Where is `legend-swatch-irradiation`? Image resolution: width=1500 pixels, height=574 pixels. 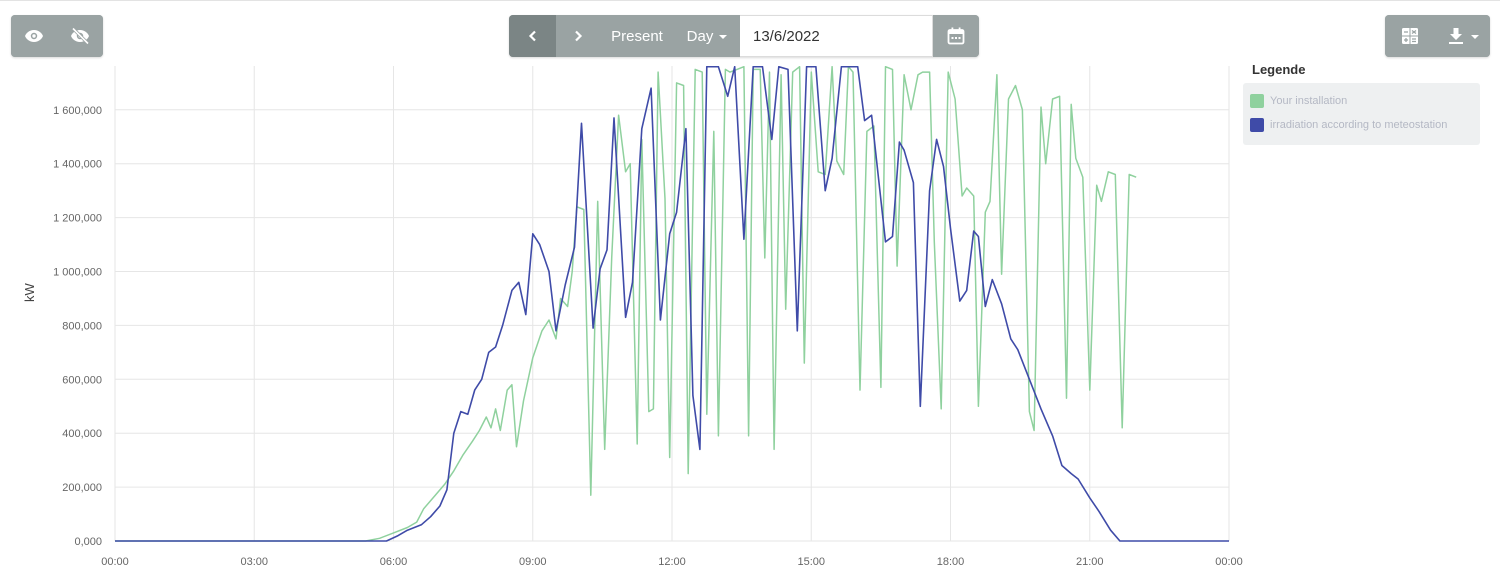
legend-swatch-irradiation is located at coordinates (1257, 125).